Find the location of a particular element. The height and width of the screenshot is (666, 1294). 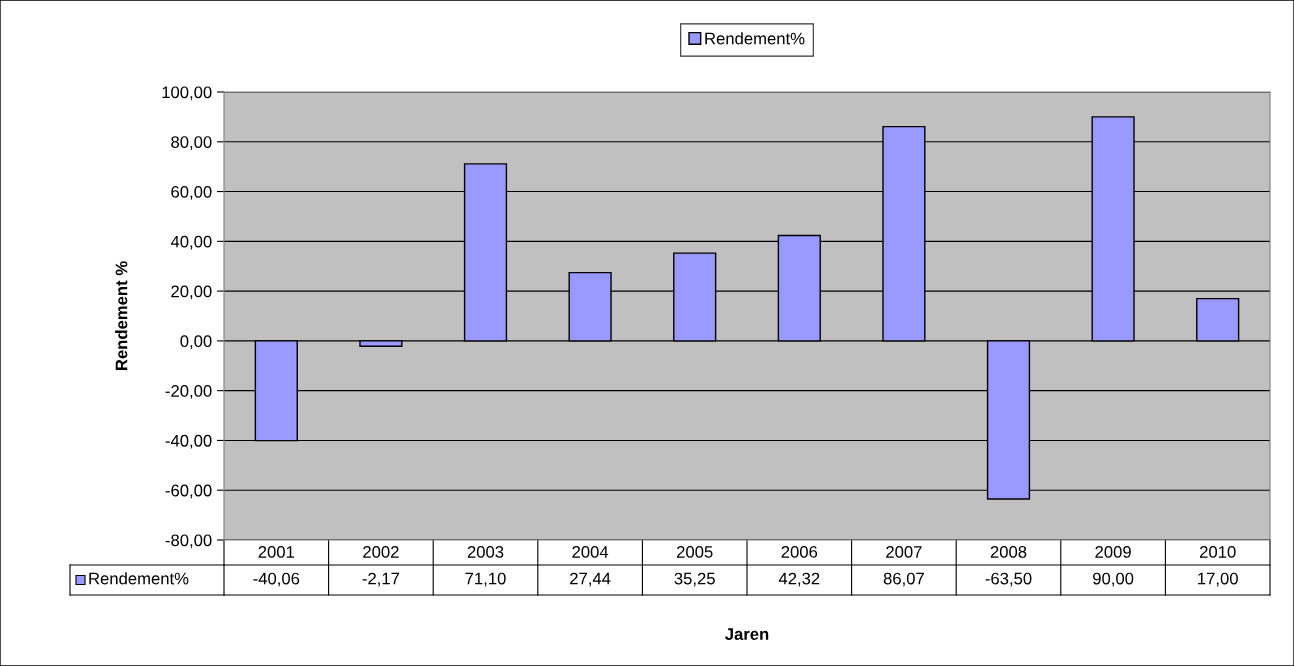

y-tick-label: -60,00 is located at coordinates (188, 491).